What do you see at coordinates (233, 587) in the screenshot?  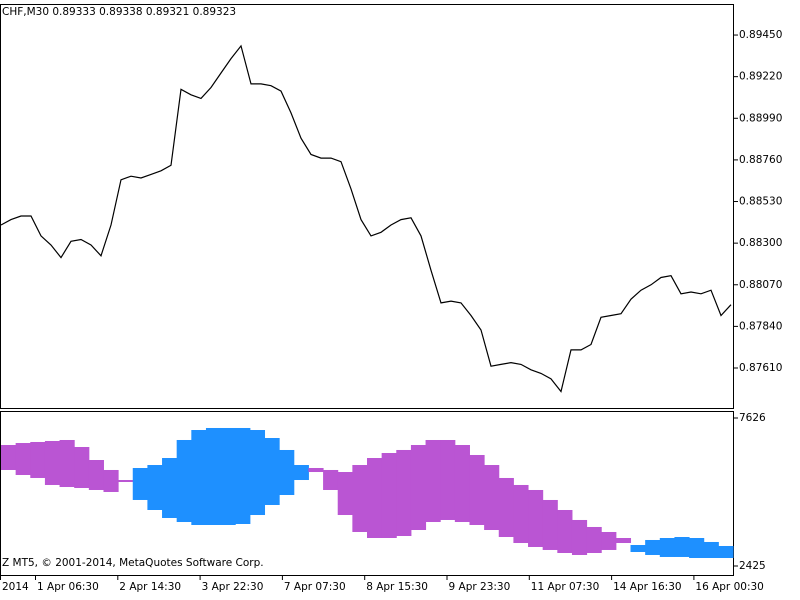 I see `x-tick-label: 3 Apr 22:30` at bounding box center [233, 587].